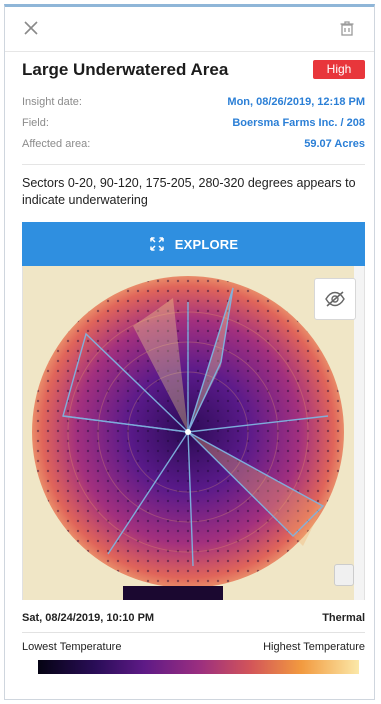  Describe the element at coordinates (314, 647) in the screenshot. I see `legend-high-label: Highest Temperature` at that location.